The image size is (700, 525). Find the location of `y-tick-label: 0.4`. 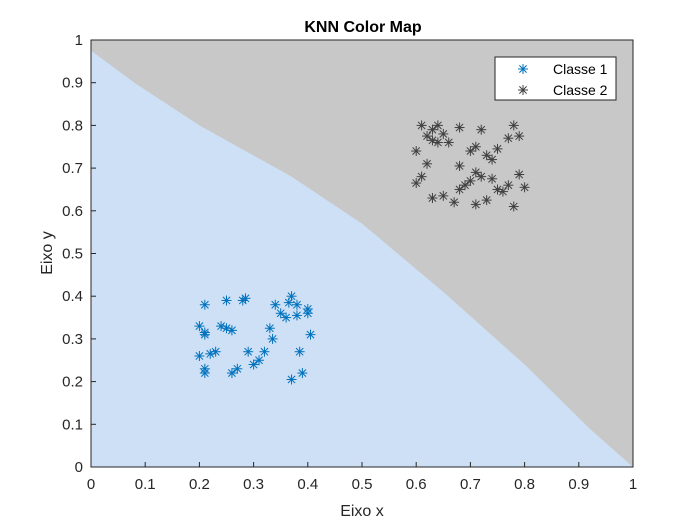

y-tick-label: 0.4 is located at coordinates (72, 296).